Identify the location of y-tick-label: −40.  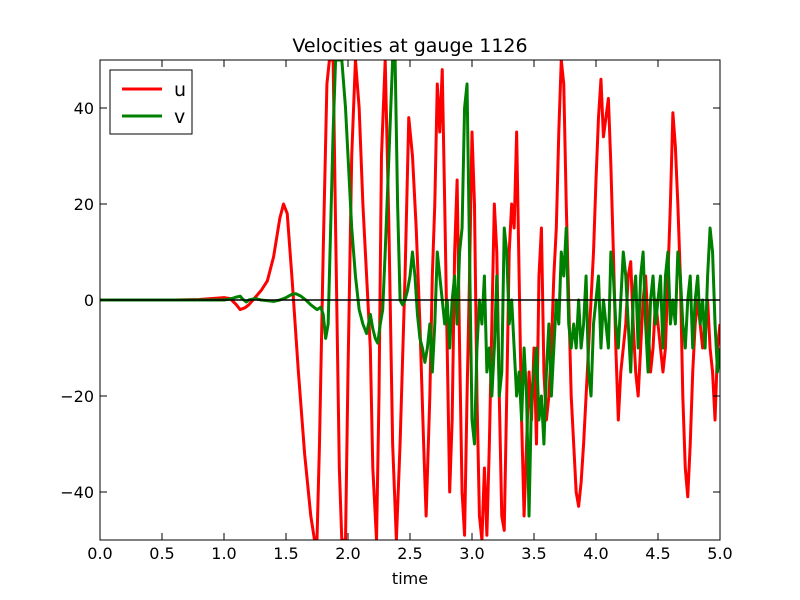
(77, 492).